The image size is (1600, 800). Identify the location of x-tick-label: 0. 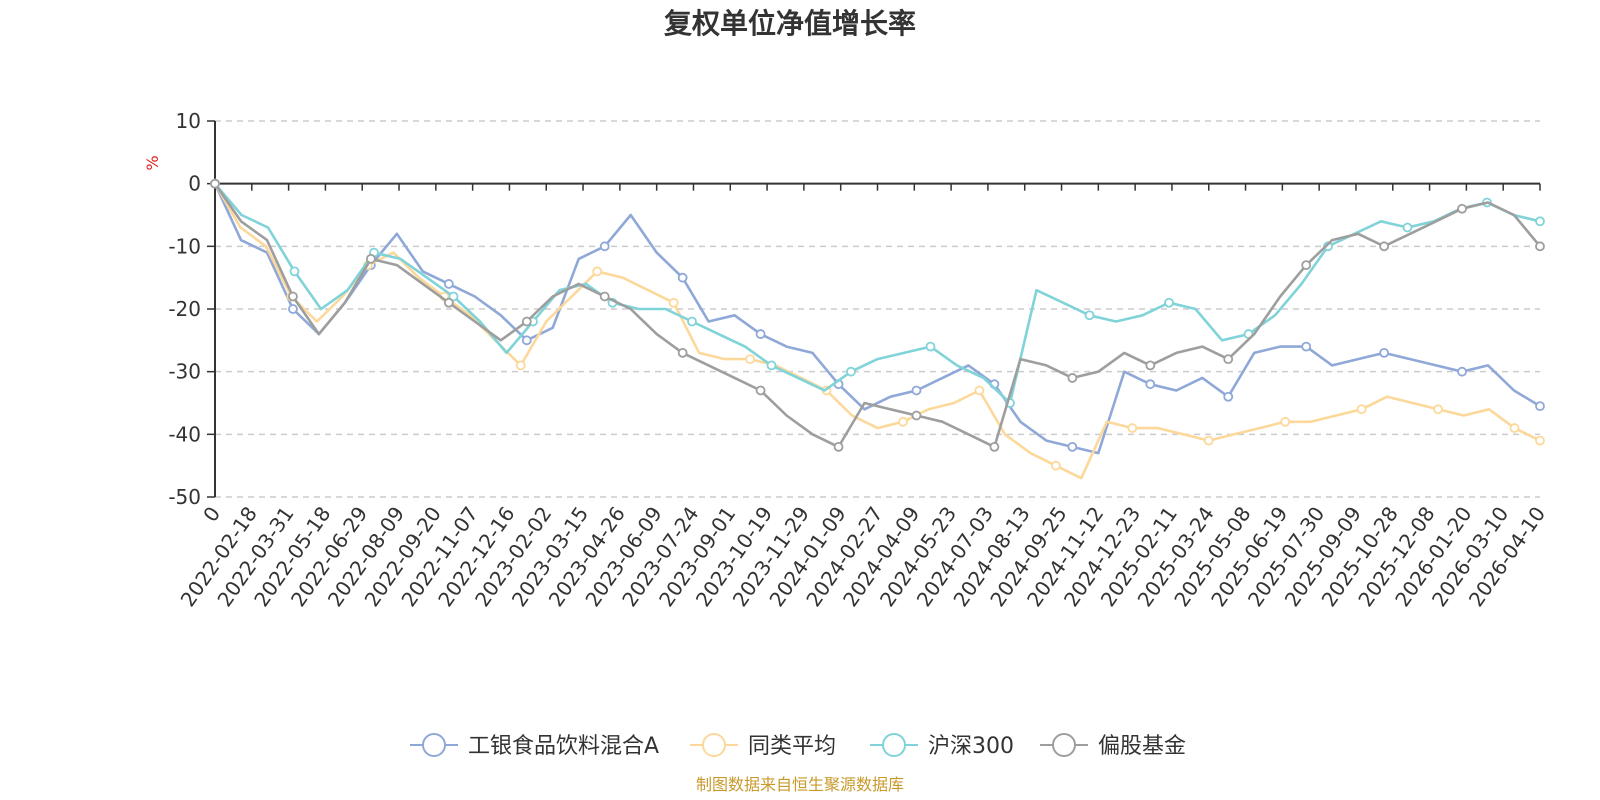
(211, 514).